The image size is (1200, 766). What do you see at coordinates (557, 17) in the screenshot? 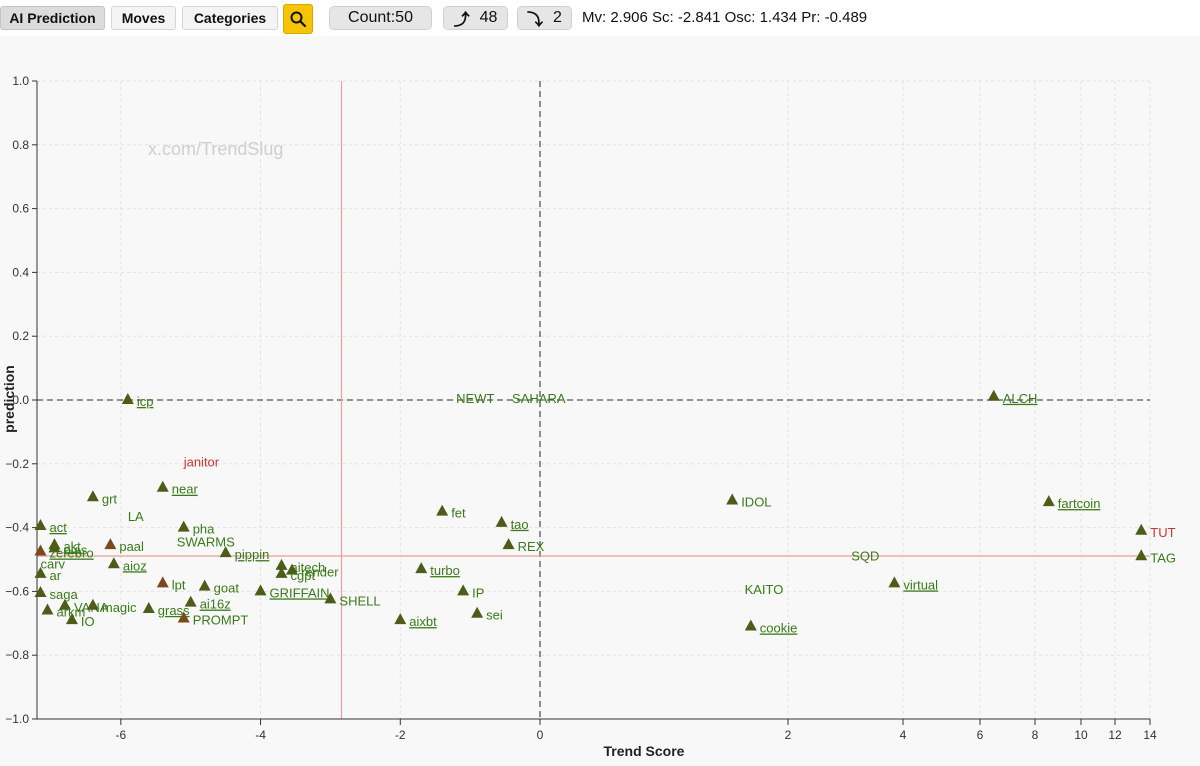
I see `down-count: 2` at bounding box center [557, 17].